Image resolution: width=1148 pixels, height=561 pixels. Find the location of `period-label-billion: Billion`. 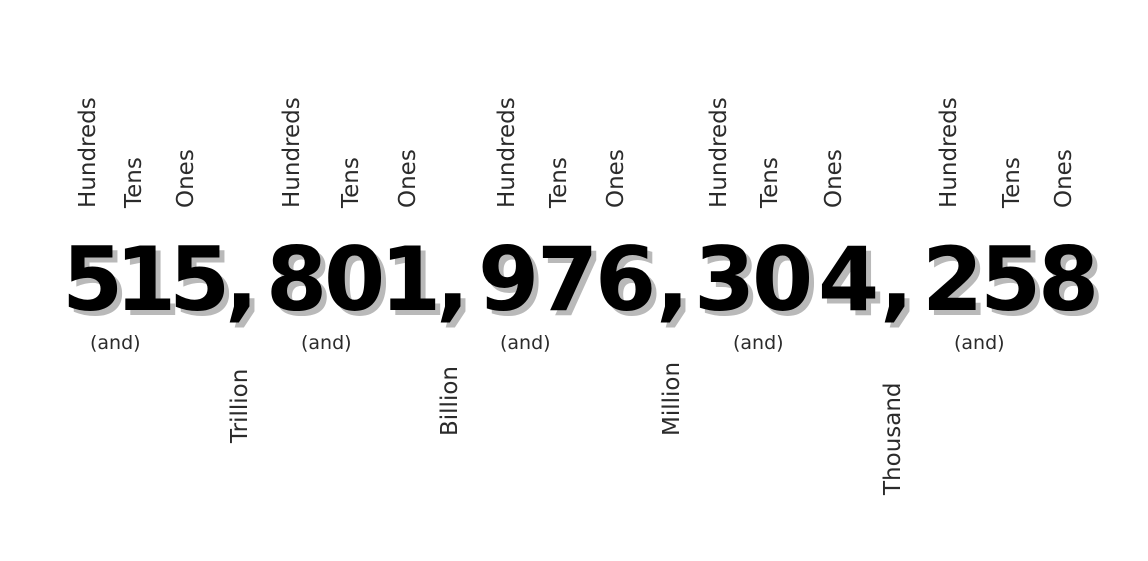

period-label-billion: Billion is located at coordinates (450, 401).